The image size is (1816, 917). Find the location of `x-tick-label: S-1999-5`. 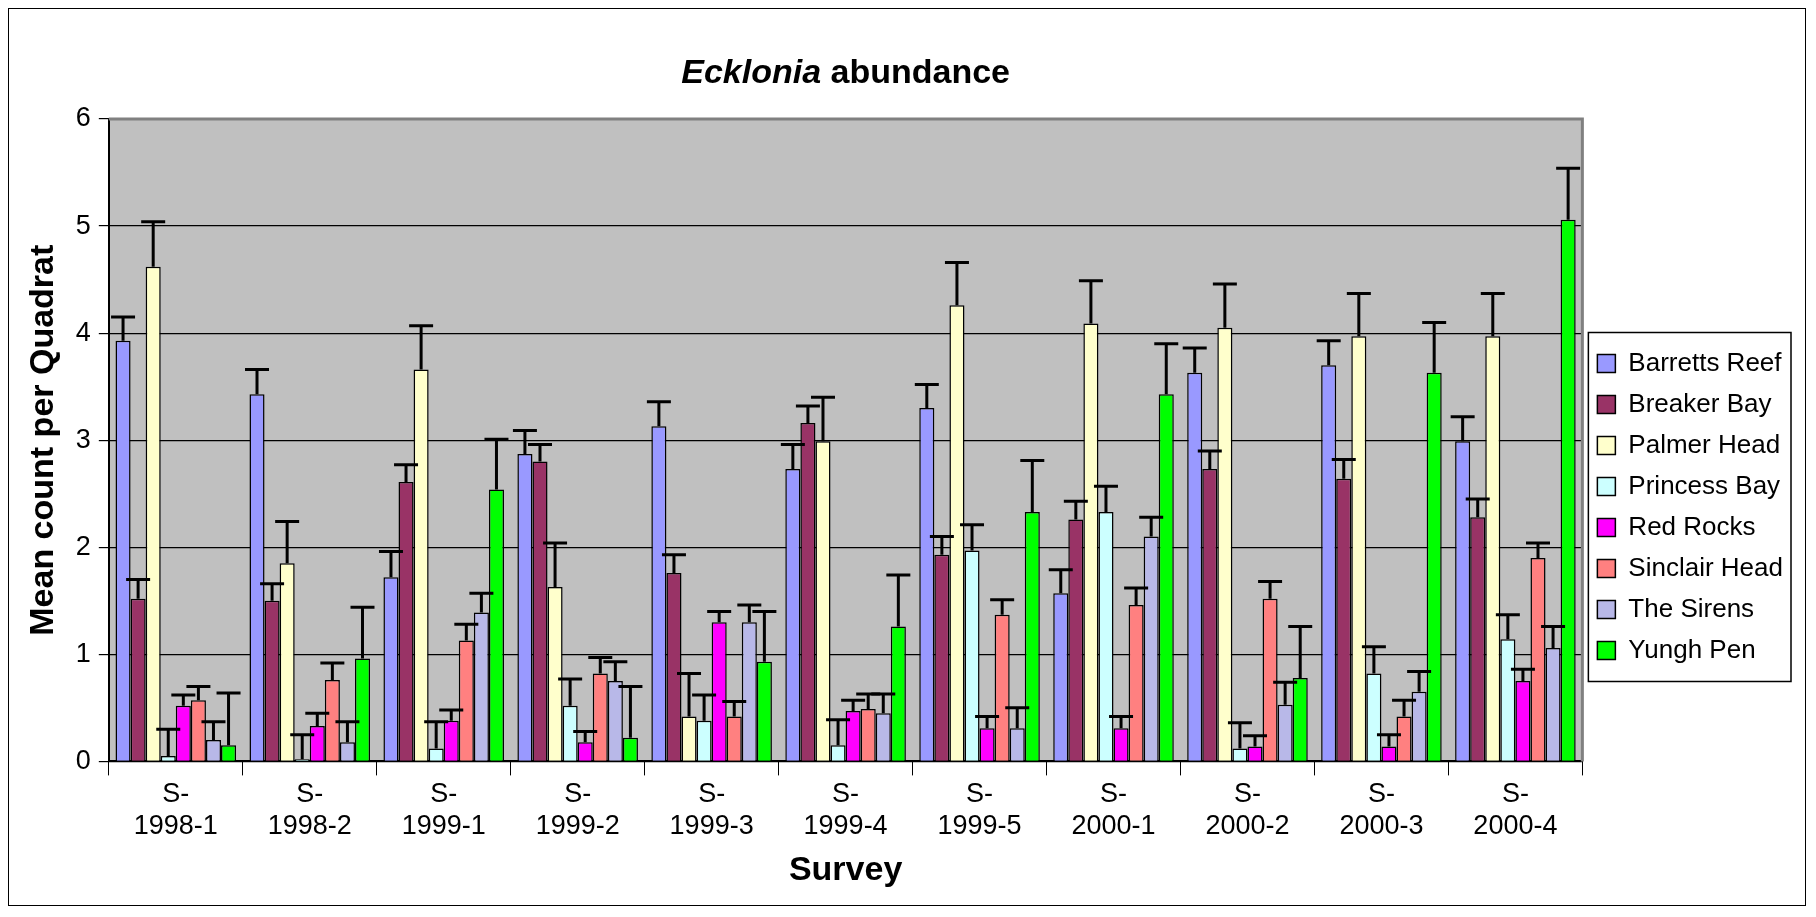

x-tick-label: S-1999-5 is located at coordinates (979, 809).